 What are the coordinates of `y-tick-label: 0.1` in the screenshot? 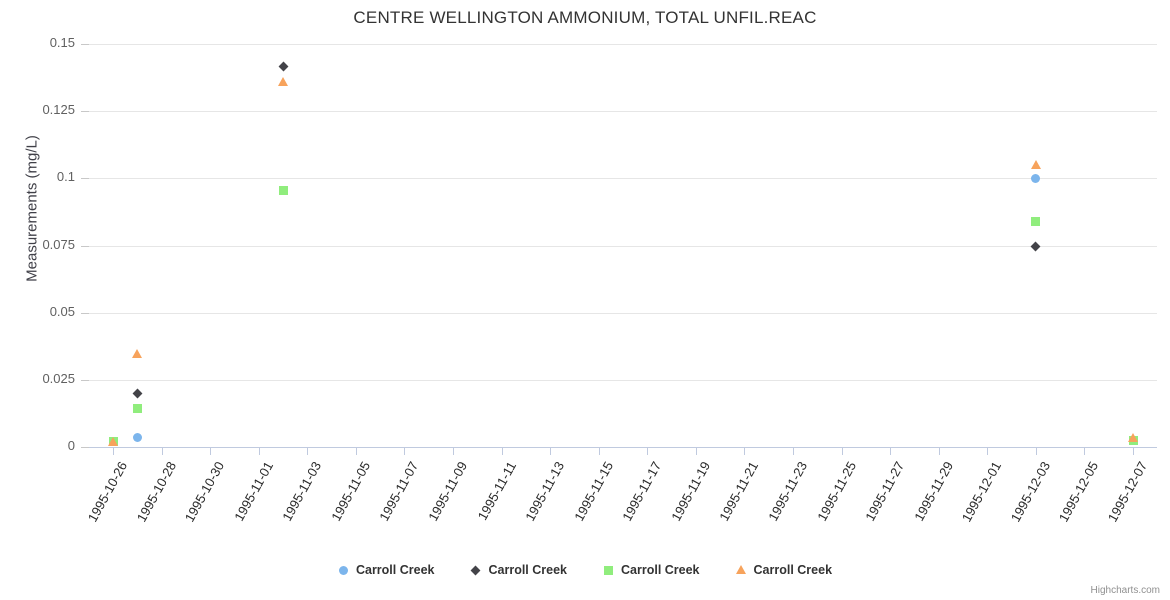 It's located at (65, 177).